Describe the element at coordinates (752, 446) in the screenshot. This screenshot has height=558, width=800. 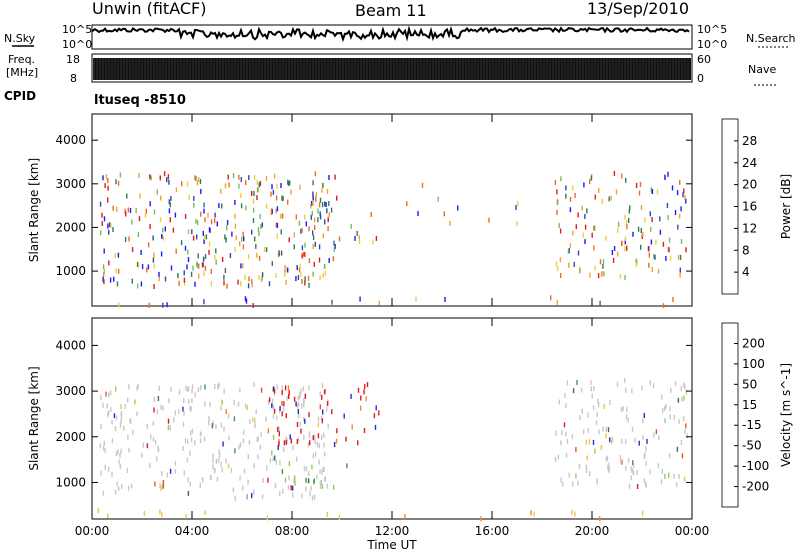
I see `velocity-colorbar-tick-label: -50` at that location.